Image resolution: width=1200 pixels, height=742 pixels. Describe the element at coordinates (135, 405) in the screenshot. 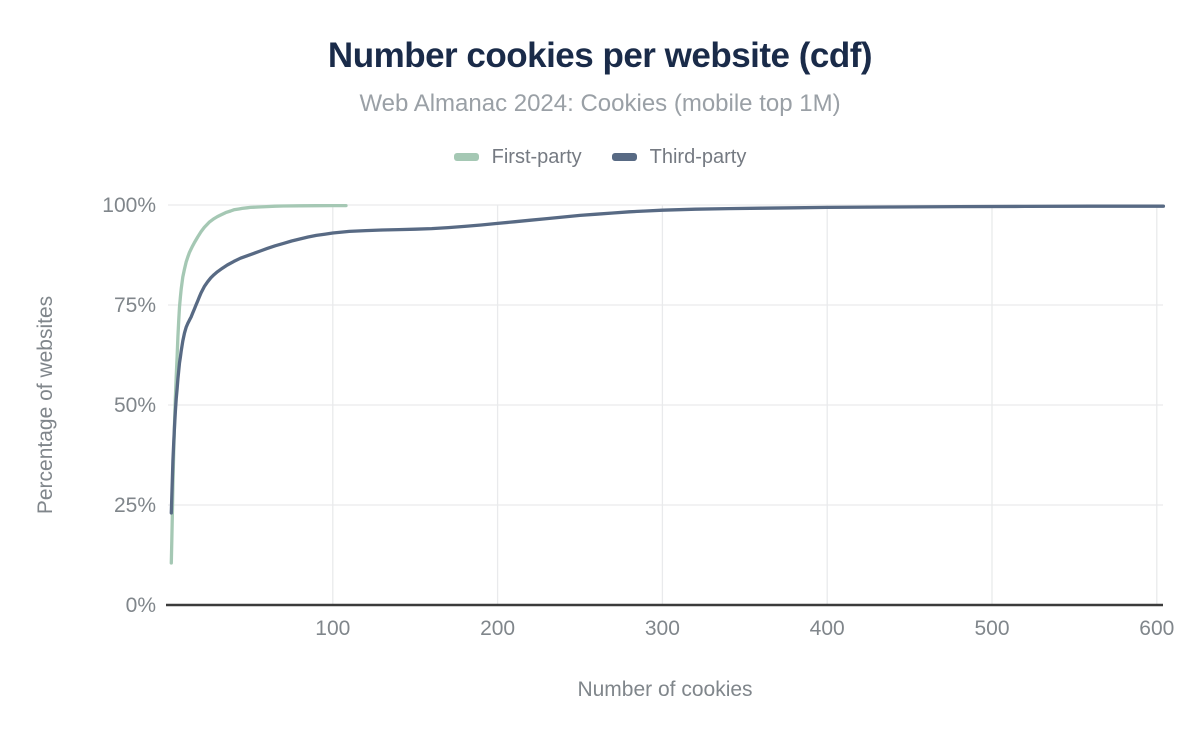

I see `y-tick-label: 50%` at that location.